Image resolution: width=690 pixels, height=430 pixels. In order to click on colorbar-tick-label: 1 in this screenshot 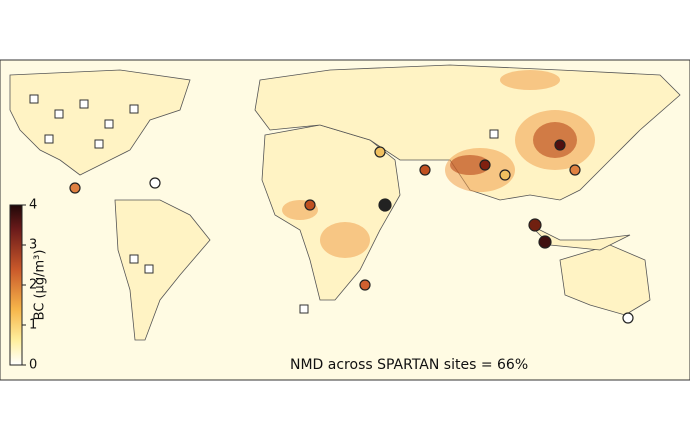, I will do `click(33, 325)`.